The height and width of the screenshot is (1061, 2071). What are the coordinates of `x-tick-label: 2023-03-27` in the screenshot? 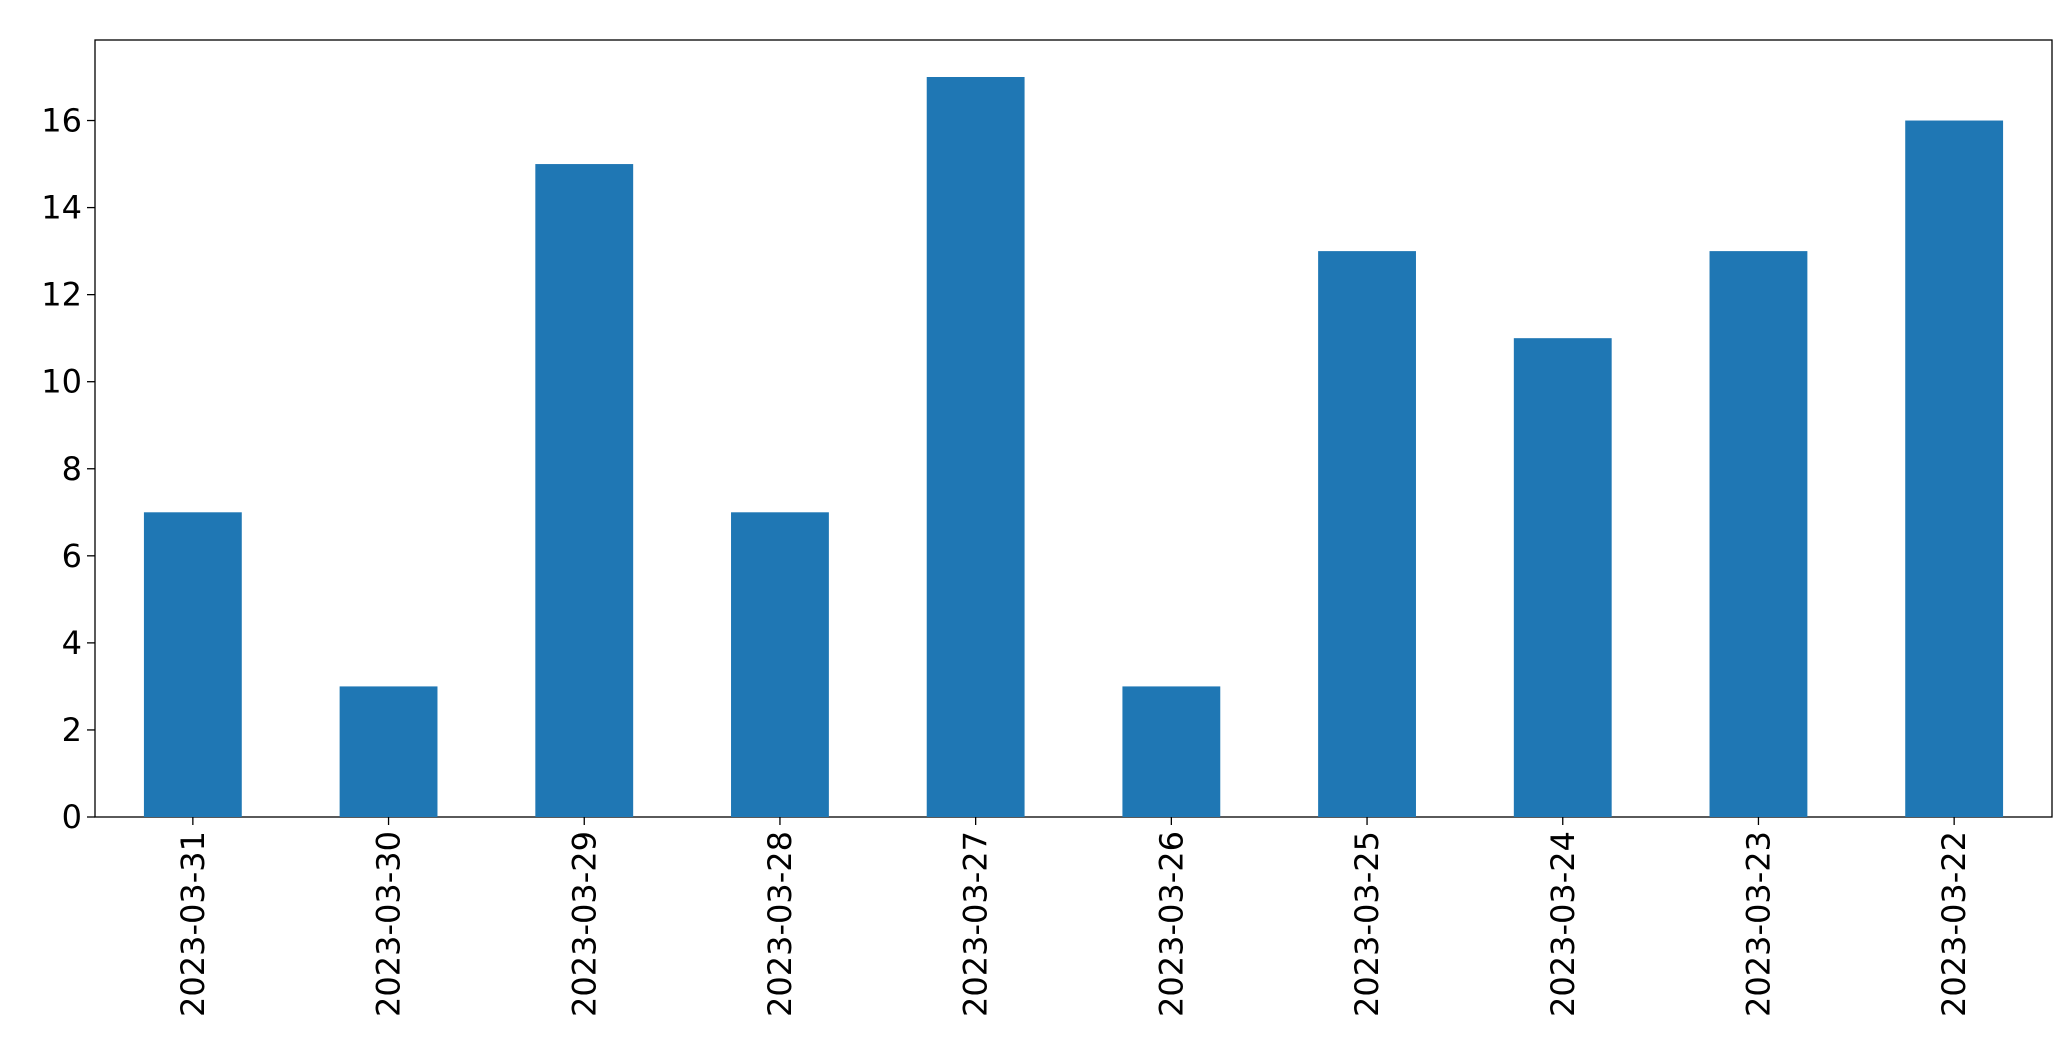 It's located at (976, 924).